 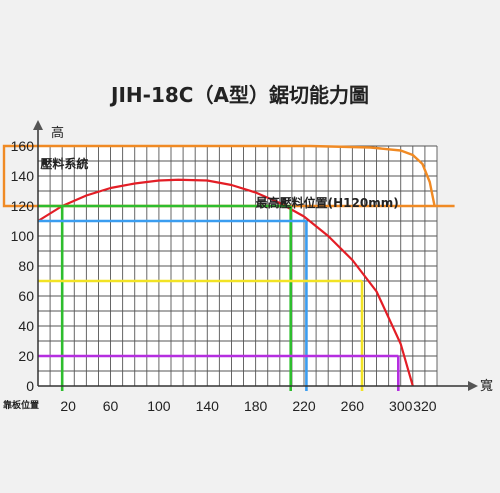 What do you see at coordinates (208, 406) in the screenshot?
I see `x-tick-label: 140` at bounding box center [208, 406].